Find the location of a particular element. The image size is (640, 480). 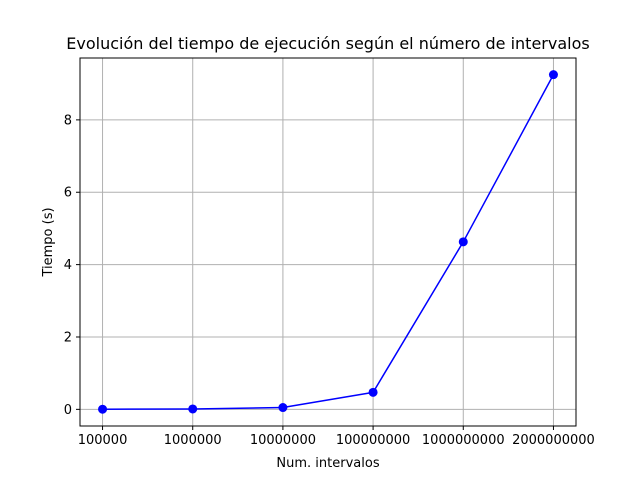

x-tick-label: 10000000 is located at coordinates (283, 440).